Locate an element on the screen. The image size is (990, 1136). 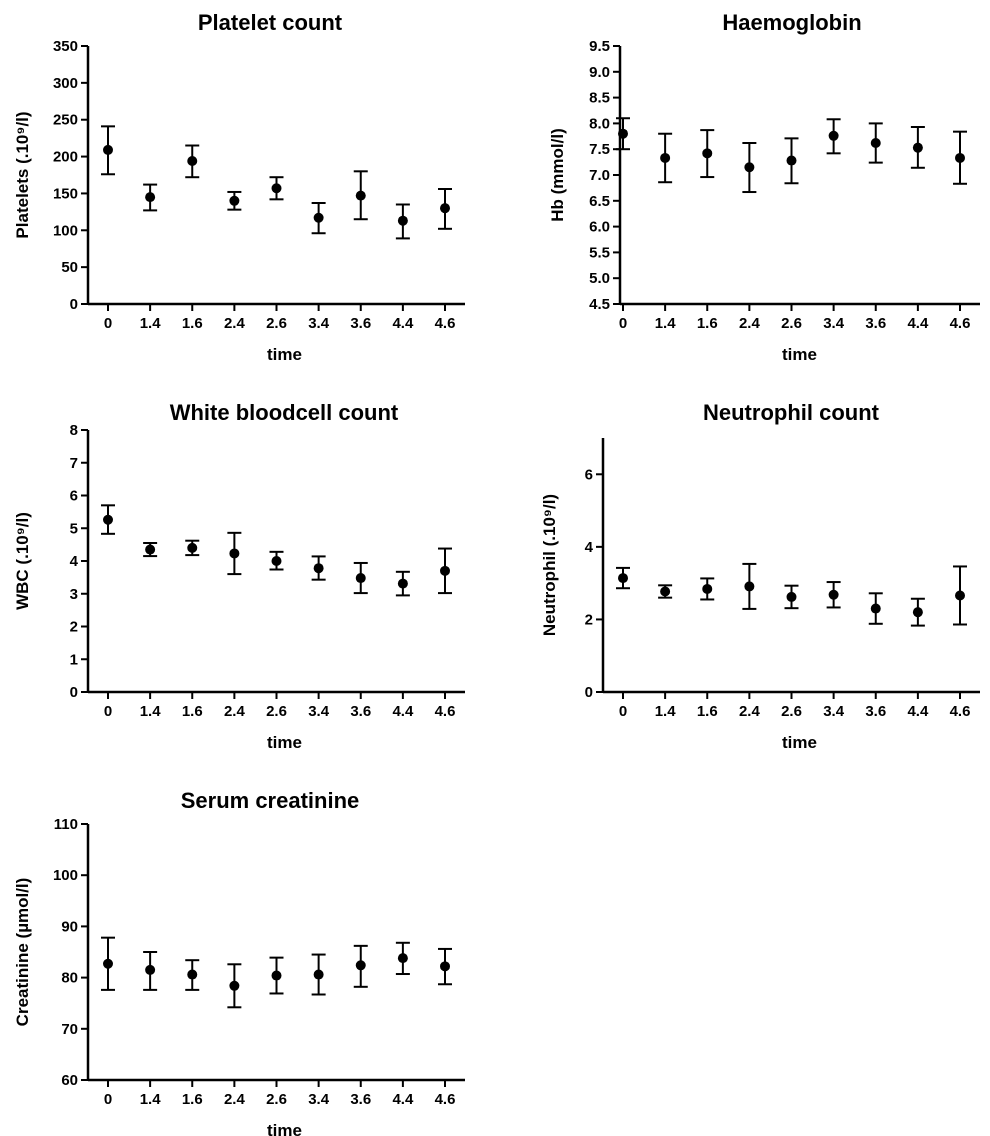
chart-title: Haemoglobin is located at coordinates (791, 22).